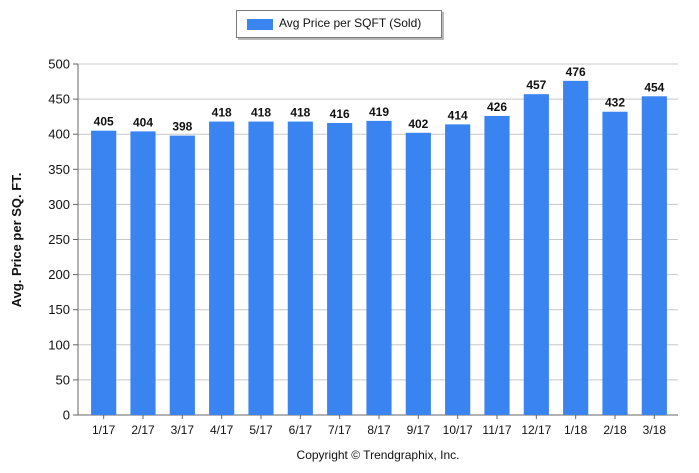  Describe the element at coordinates (59, 309) in the screenshot. I see `y-tick-label: 150` at that location.